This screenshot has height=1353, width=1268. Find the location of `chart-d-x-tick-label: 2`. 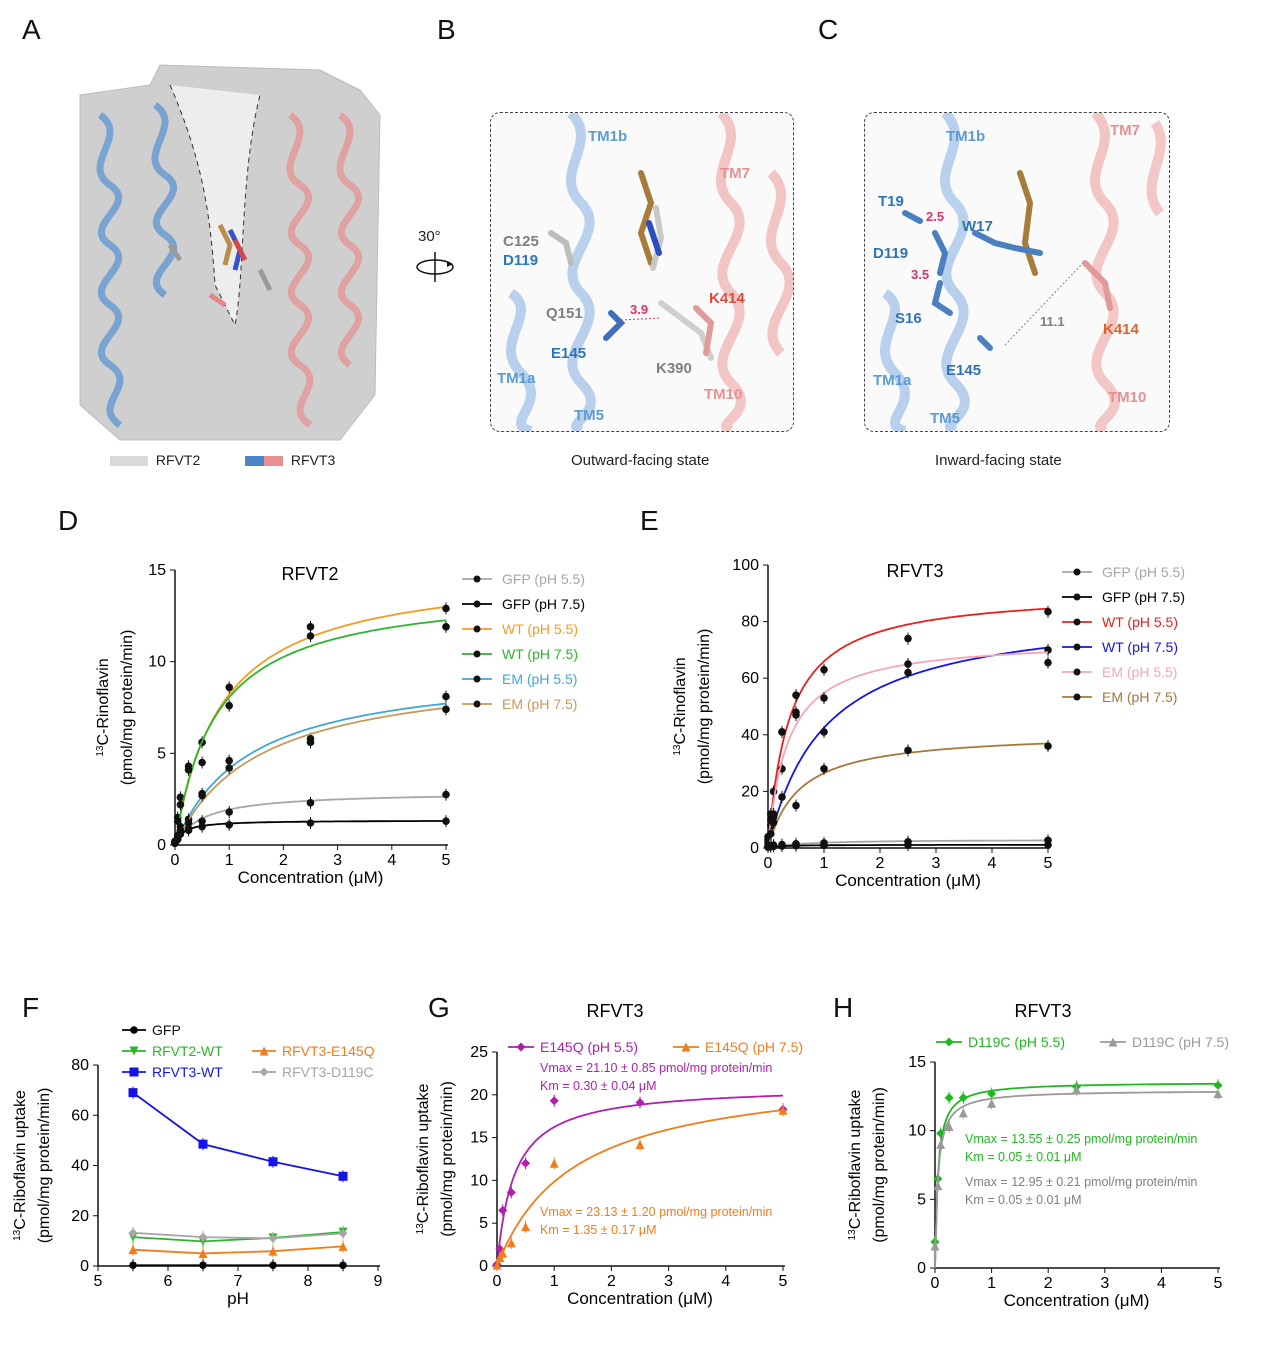

chart-d-x-tick-label: 2 is located at coordinates (283, 860).